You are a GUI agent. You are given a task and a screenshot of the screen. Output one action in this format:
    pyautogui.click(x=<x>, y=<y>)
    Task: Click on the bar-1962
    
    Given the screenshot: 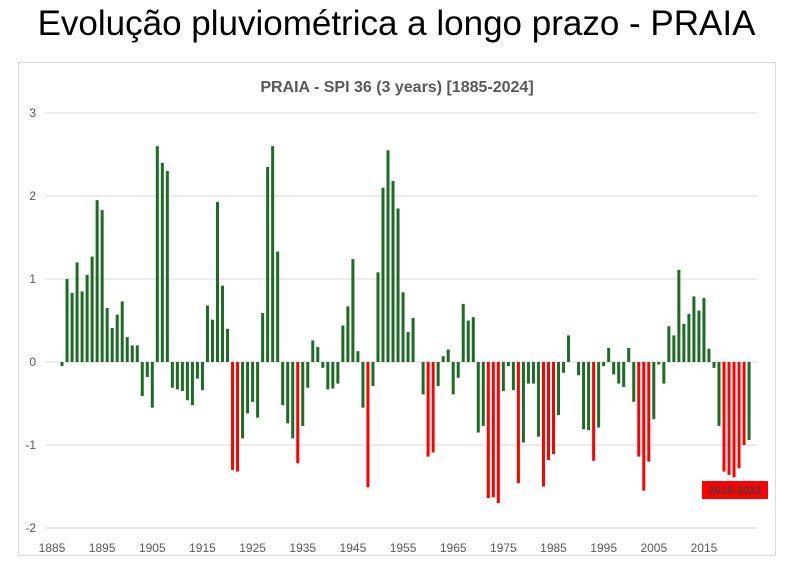 What is the action you would take?
    pyautogui.click(x=438, y=374)
    